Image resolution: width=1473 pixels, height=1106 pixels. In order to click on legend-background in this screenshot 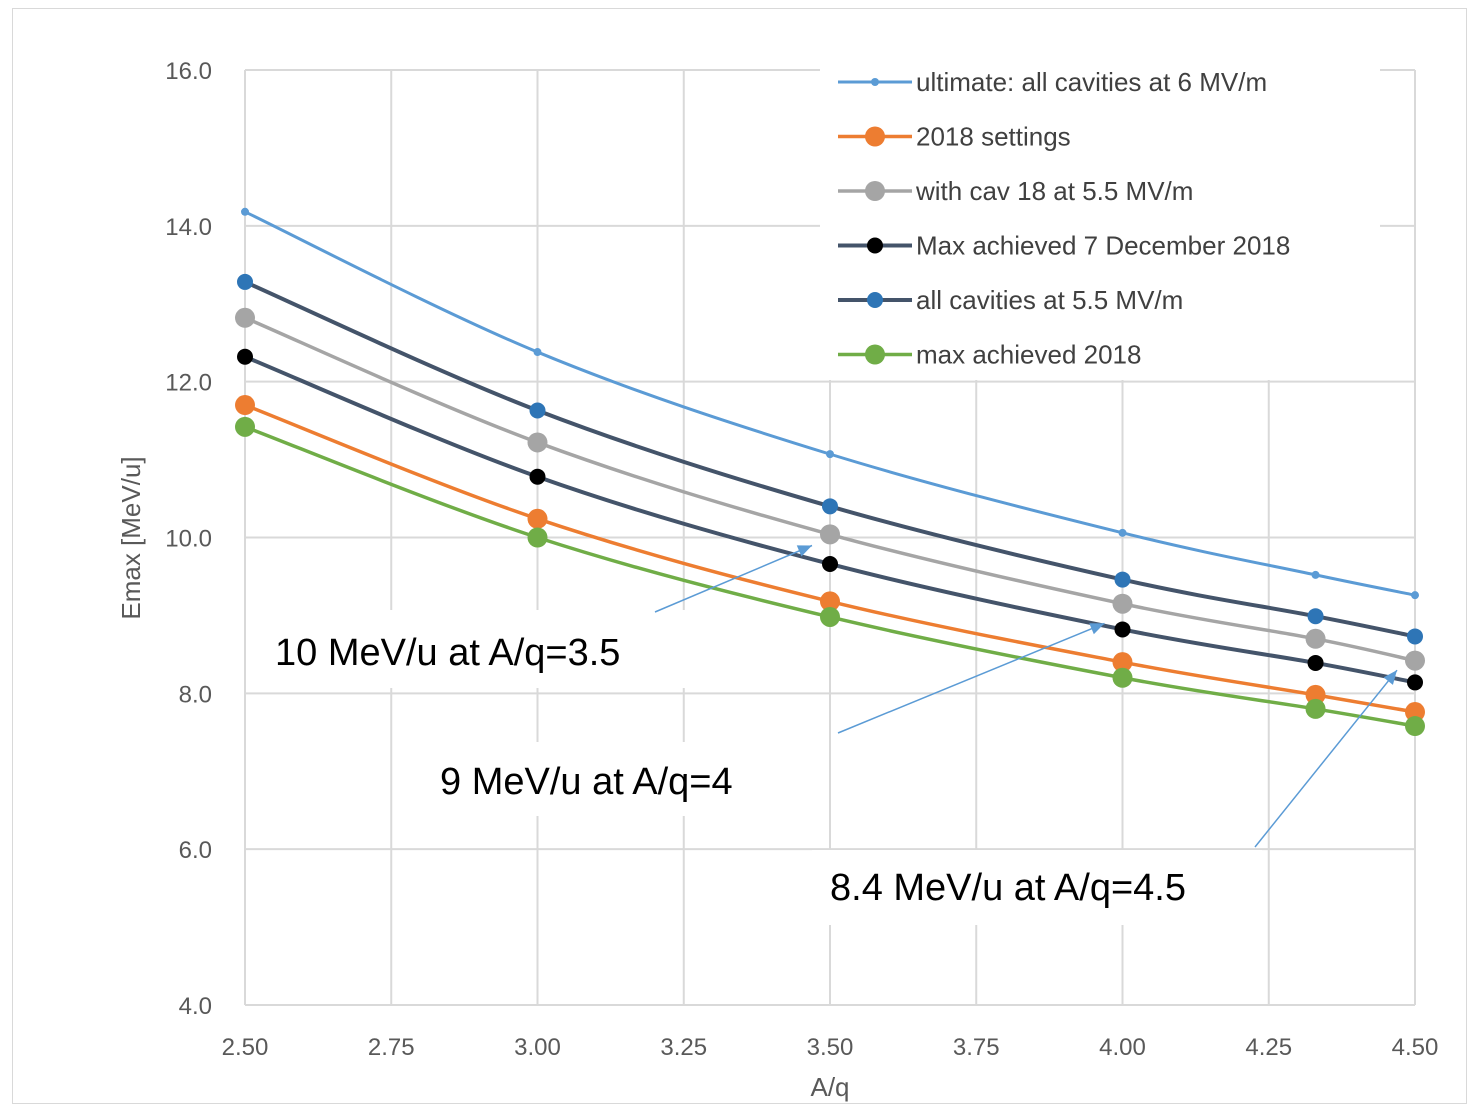, I will do `click(1100, 217)`.